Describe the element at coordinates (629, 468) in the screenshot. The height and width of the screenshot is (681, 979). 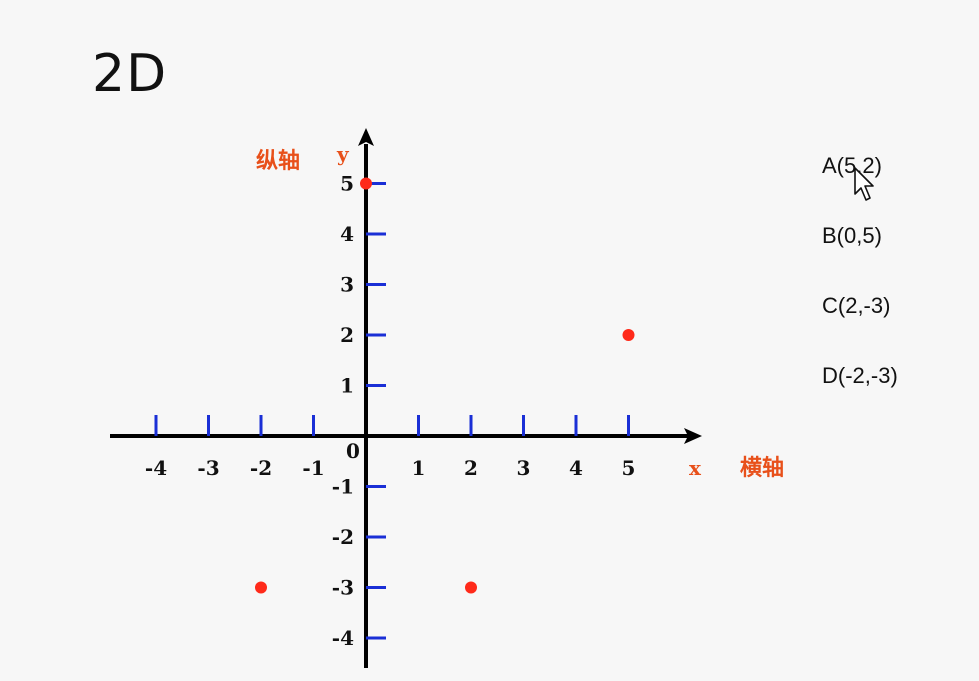
I see `x-tick-label: 5` at that location.